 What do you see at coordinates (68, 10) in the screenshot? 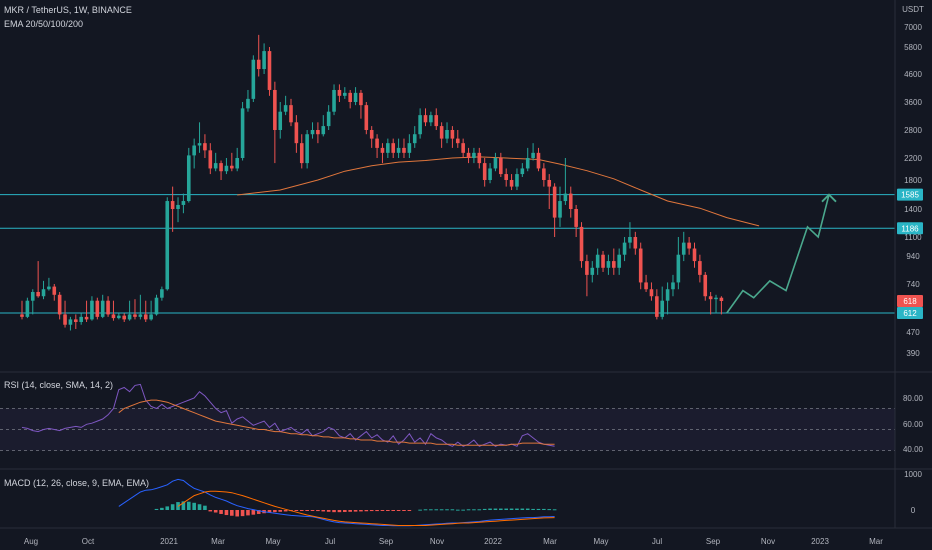
I see `chart-symbol-title: MKR / TetherUS, 1W, BINANCE` at bounding box center [68, 10].